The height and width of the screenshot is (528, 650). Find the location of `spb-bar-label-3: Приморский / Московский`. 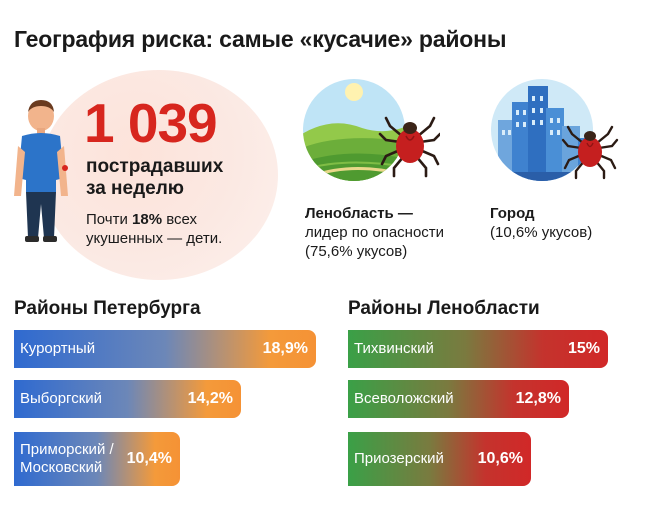

spb-bar-label-3: Приморский / Московский is located at coordinates (67, 458).